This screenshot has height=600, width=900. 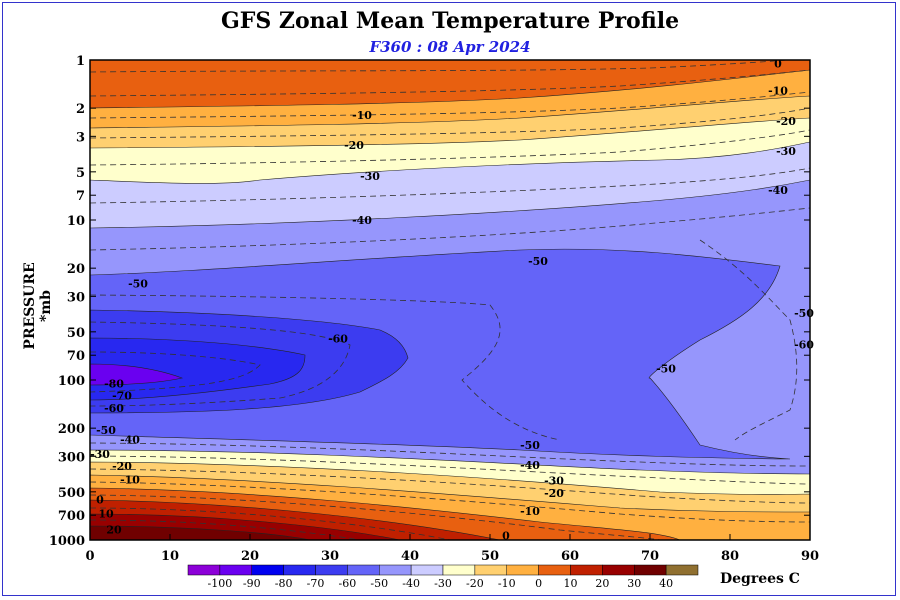 What do you see at coordinates (220, 583) in the screenshot?
I see `colorbar-tick-label: -100` at bounding box center [220, 583].